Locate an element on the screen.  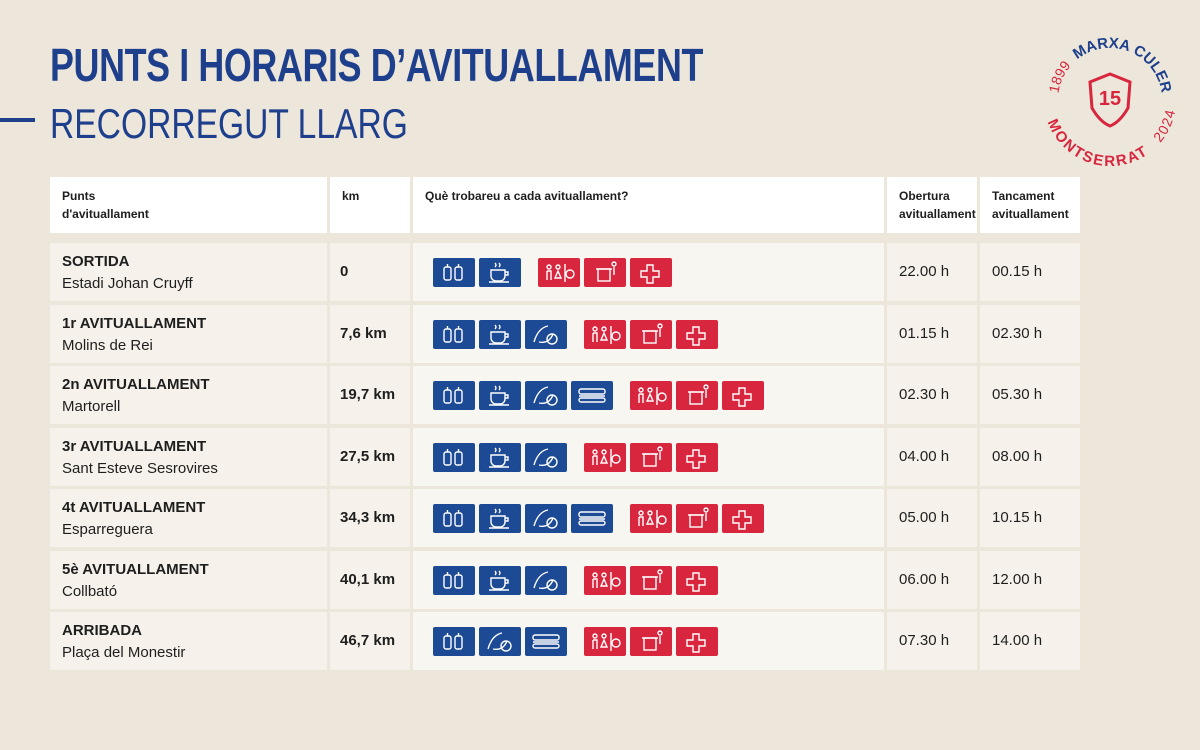
logo-year: 2024 is located at coordinates (1164, 126).